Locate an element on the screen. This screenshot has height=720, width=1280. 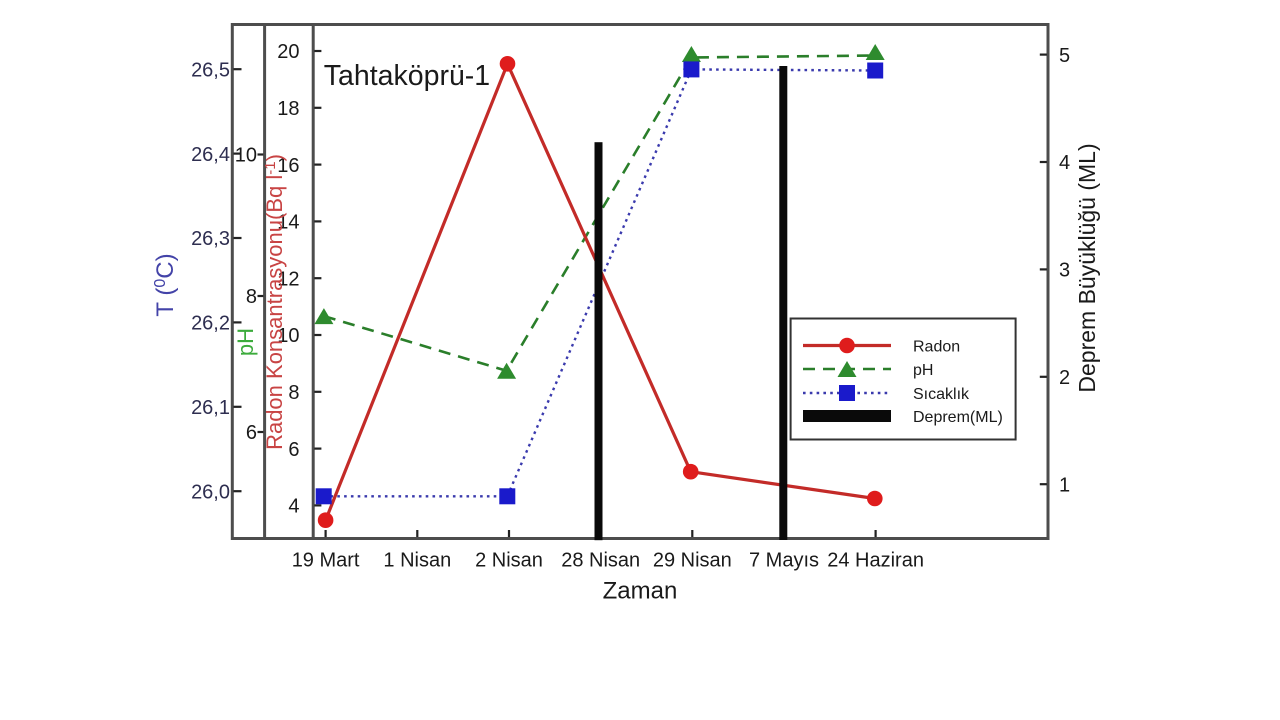
svg-text: 5 is located at coordinates (1064, 56).